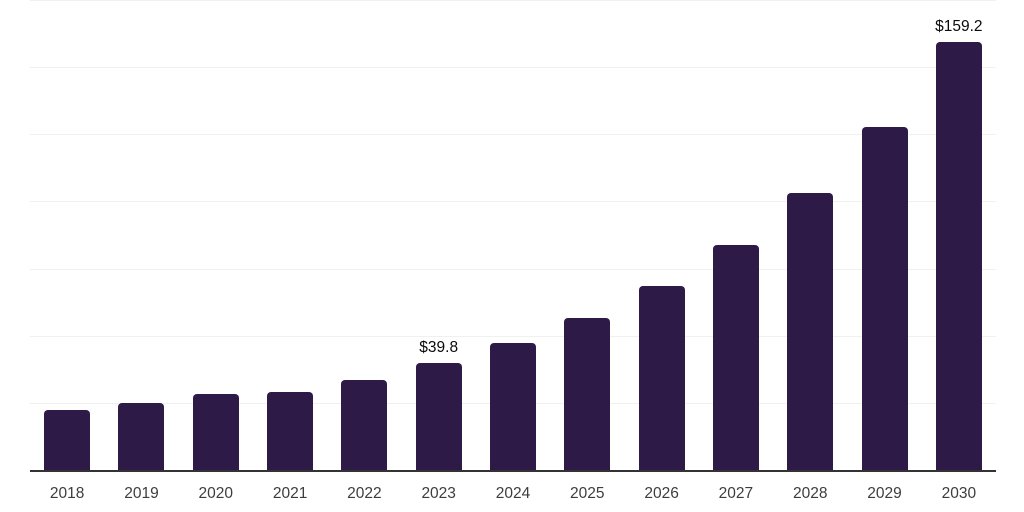  Describe the element at coordinates (438, 493) in the screenshot. I see `x-tick-2023: 2023` at that location.